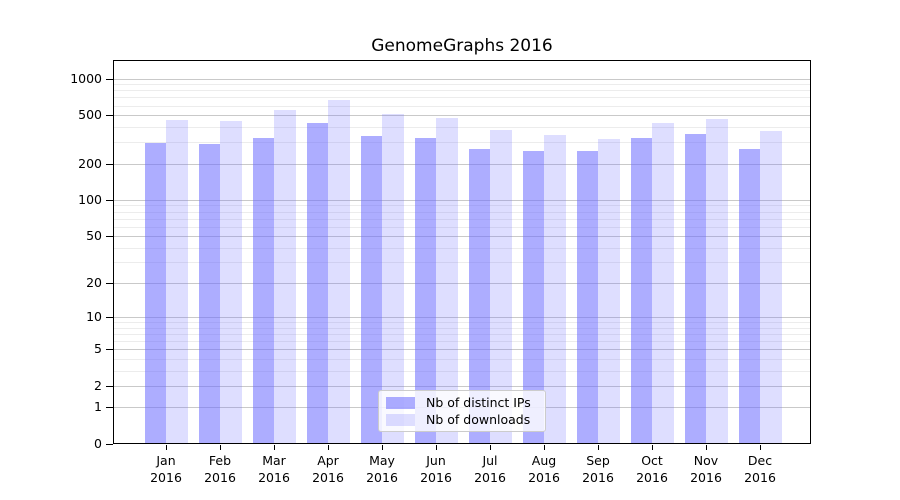 This screenshot has height=500, width=900. What do you see at coordinates (90, 199) in the screenshot?
I see `y-tick-label: 100` at bounding box center [90, 199].